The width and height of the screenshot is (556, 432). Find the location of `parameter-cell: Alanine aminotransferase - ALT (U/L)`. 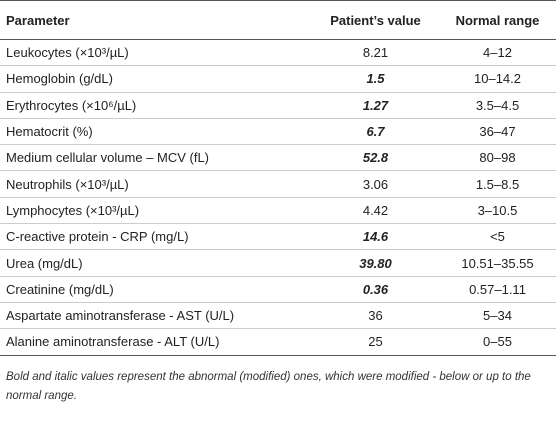

parameter-cell: Alanine aminotransferase - ALT (U/L) is located at coordinates (156, 342).